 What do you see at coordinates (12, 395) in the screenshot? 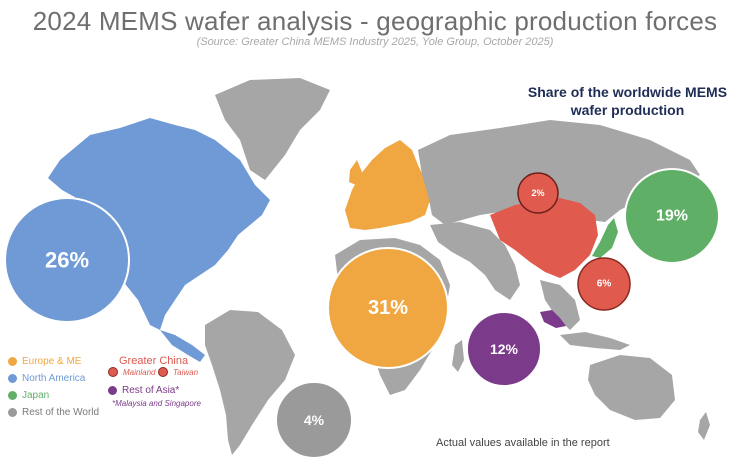
I see `japan-dot-icon` at bounding box center [12, 395].